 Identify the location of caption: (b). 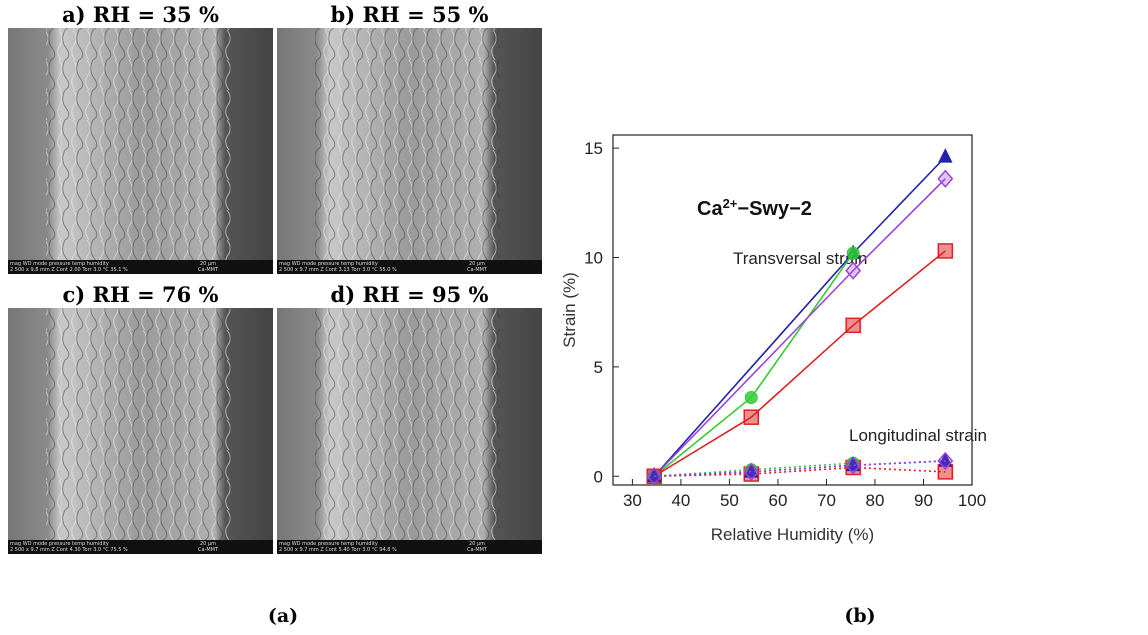
(859, 616).